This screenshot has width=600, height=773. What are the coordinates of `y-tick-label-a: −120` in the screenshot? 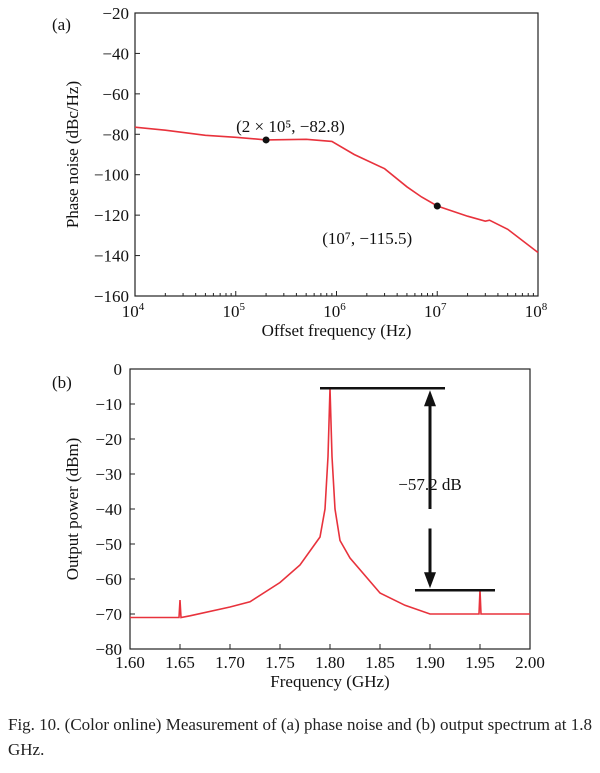 It's located at (111, 215).